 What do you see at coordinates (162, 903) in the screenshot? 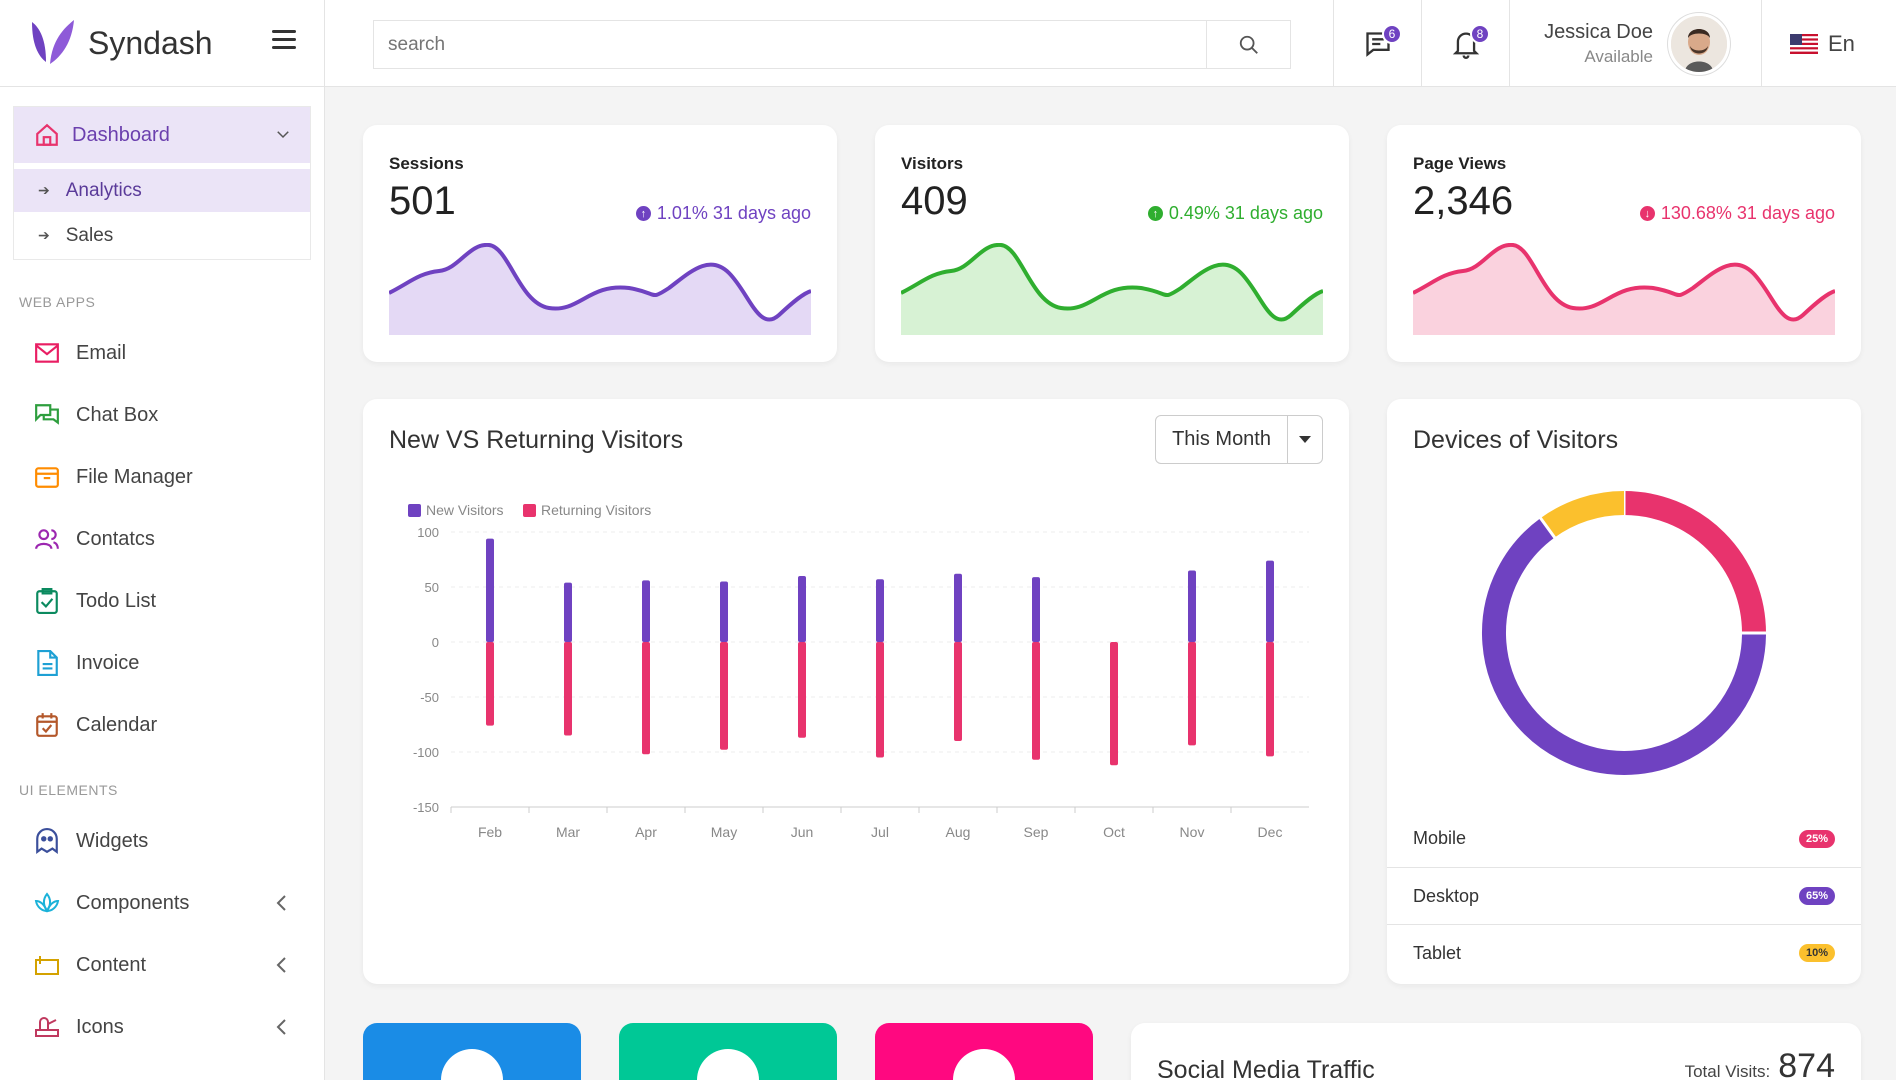
I see `sidebar-item-components: Components` at bounding box center [162, 903].